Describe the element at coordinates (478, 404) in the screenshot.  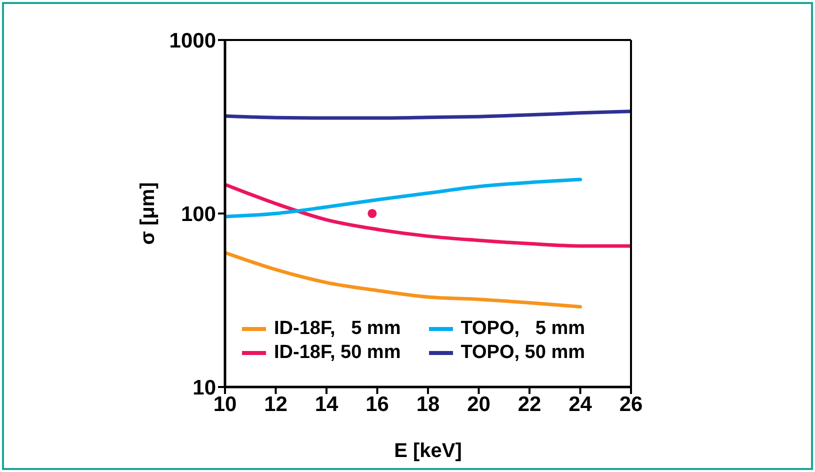
I see `x-tick-label: 20` at that location.